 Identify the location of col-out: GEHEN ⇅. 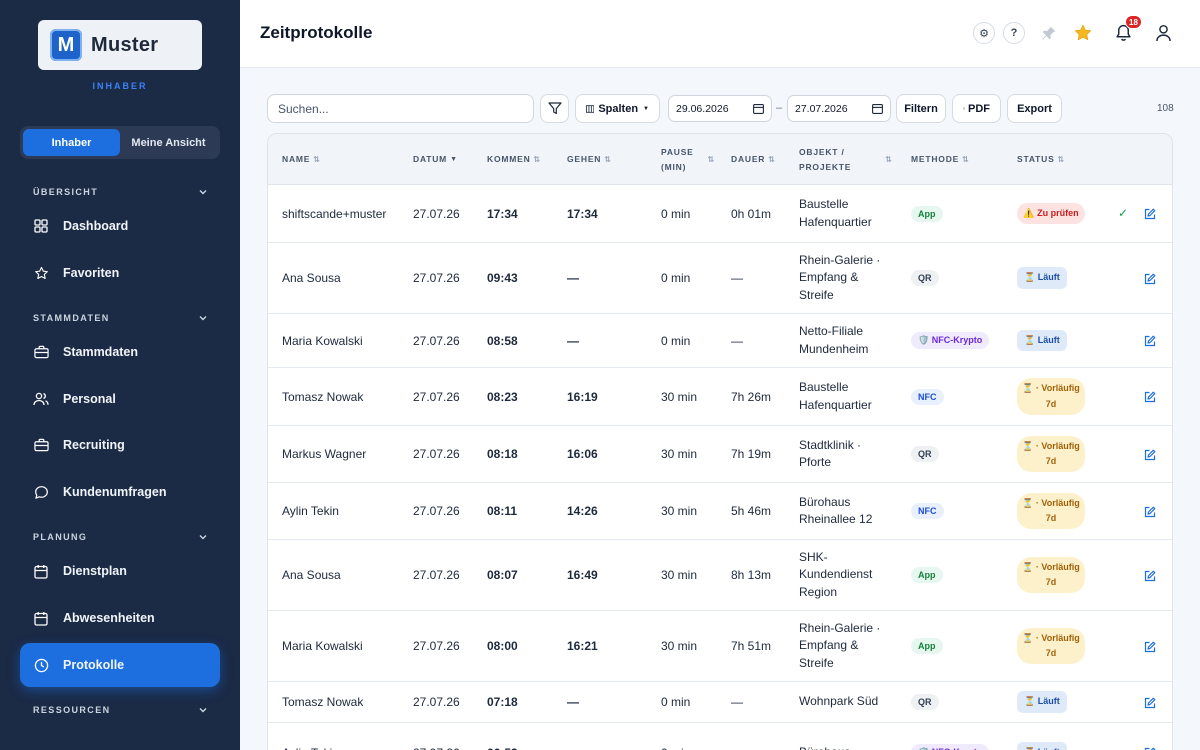
(589, 159).